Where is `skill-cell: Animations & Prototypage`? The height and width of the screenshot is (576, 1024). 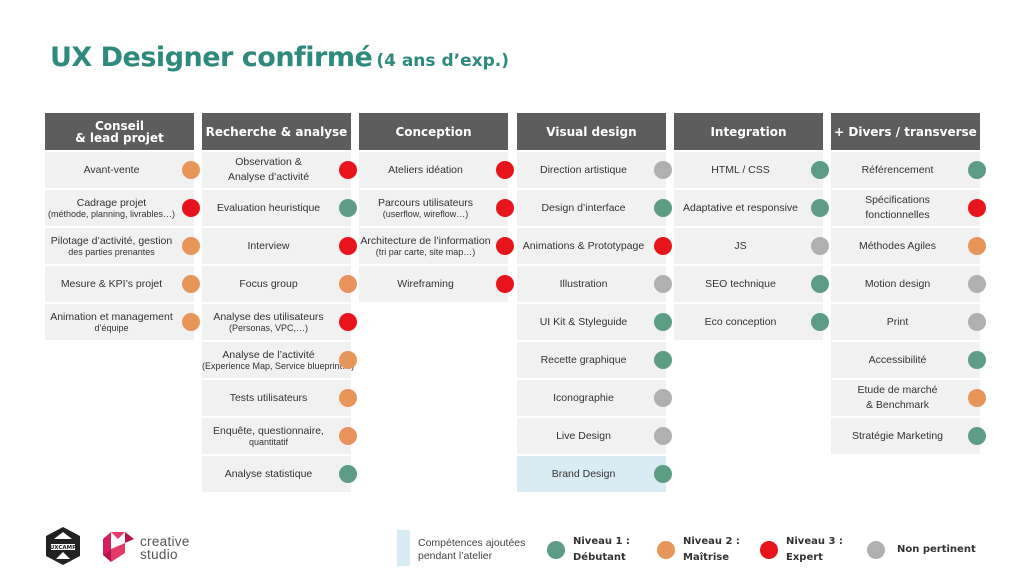 skill-cell: Animations & Prototypage is located at coordinates (594, 246).